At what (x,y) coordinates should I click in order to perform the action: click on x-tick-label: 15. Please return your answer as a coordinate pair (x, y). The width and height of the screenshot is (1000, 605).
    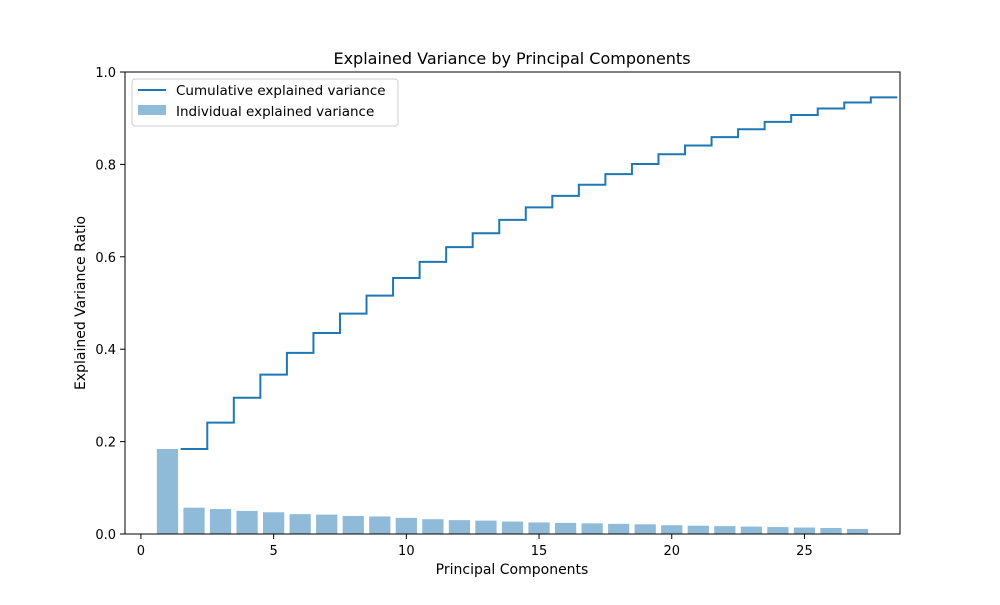
    Looking at the image, I should click on (539, 551).